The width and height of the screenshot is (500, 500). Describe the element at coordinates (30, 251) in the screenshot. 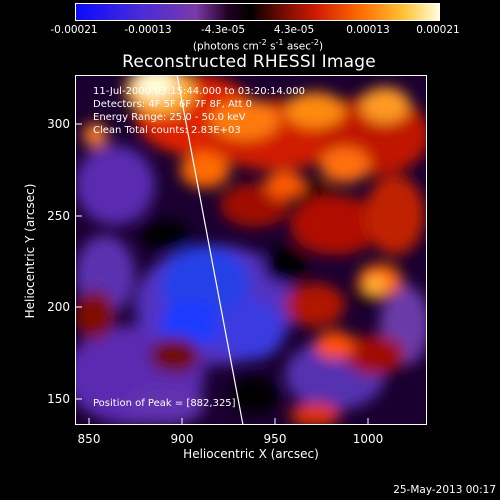

I see `y-axis-label: Heliocentric Y (arcsec)` at that location.